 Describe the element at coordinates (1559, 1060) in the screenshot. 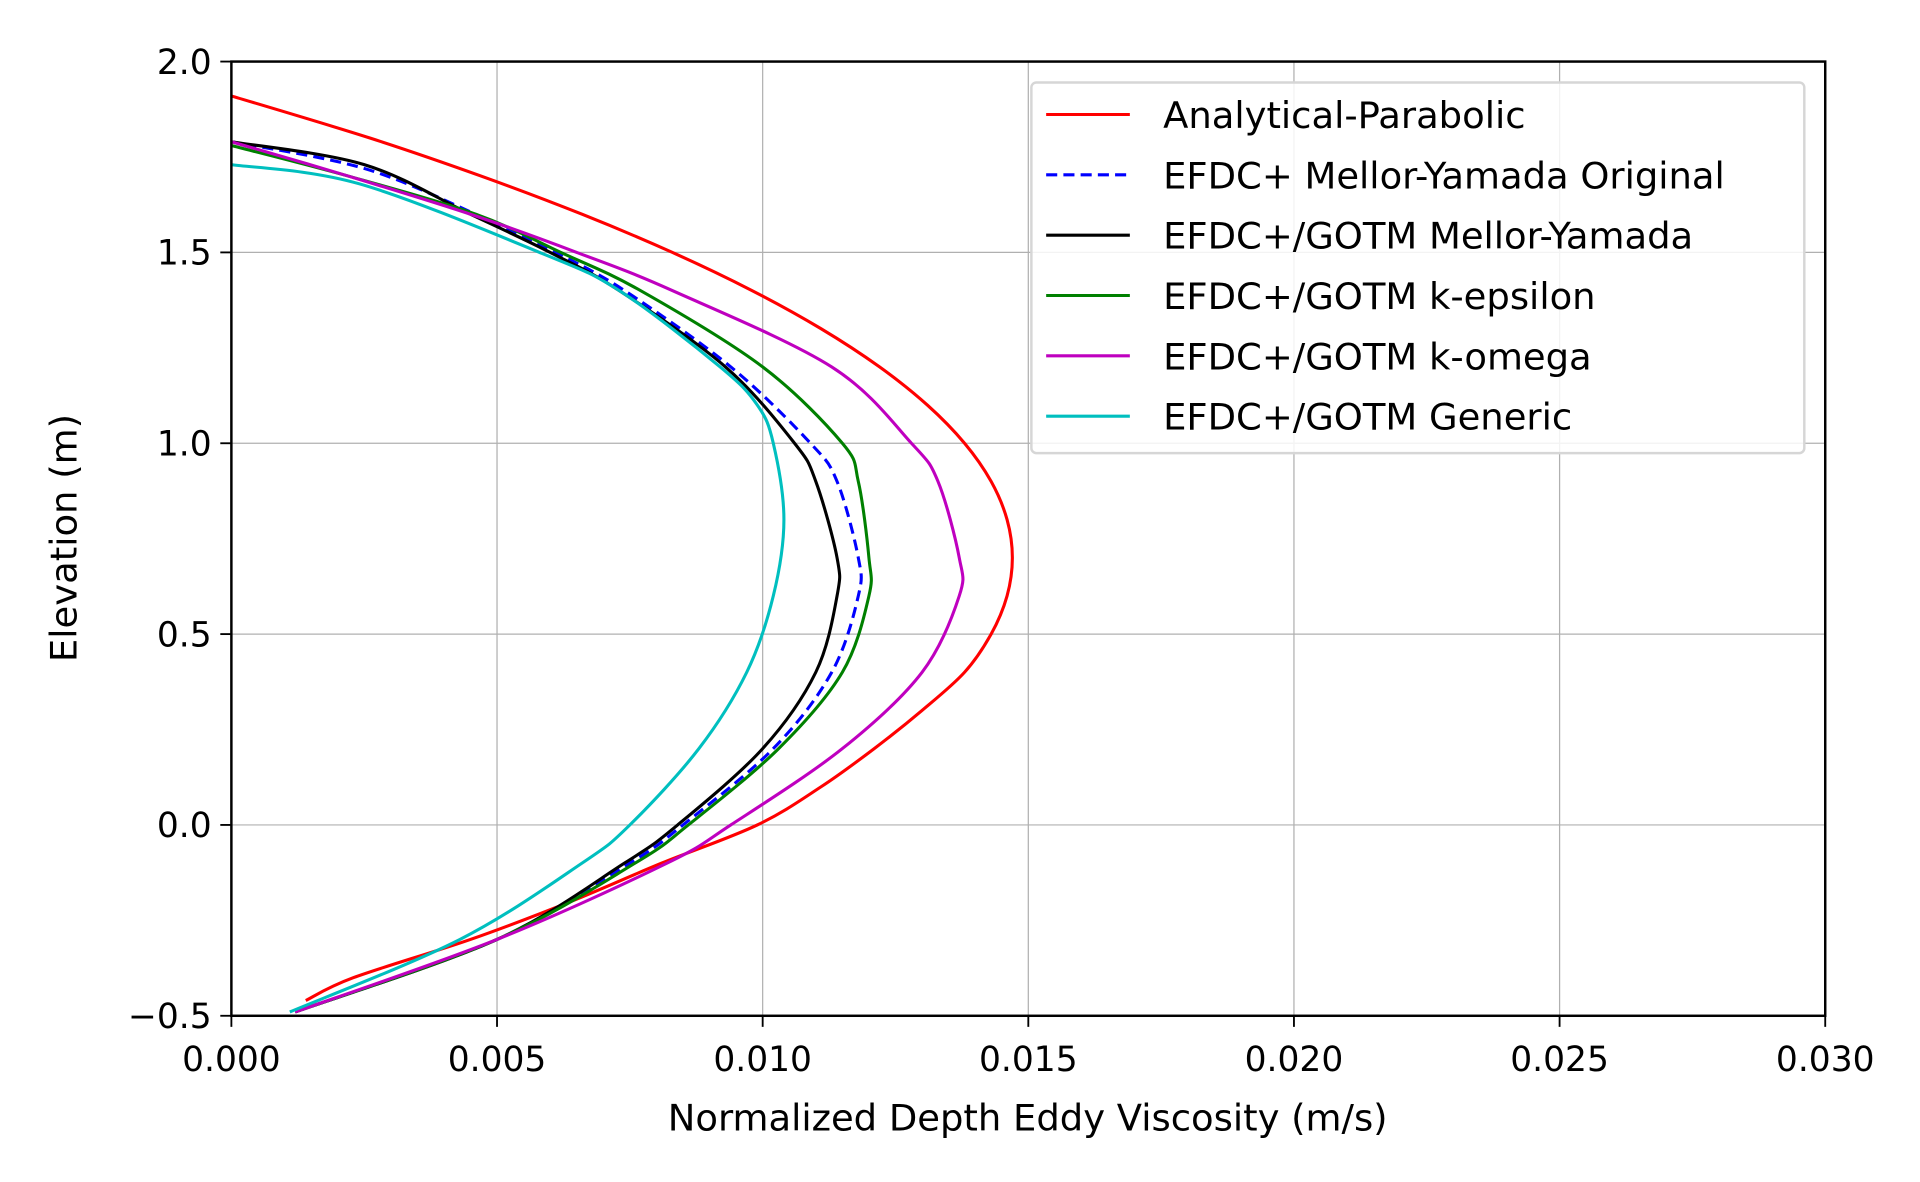

I see `x-tick-label: 0.025` at that location.